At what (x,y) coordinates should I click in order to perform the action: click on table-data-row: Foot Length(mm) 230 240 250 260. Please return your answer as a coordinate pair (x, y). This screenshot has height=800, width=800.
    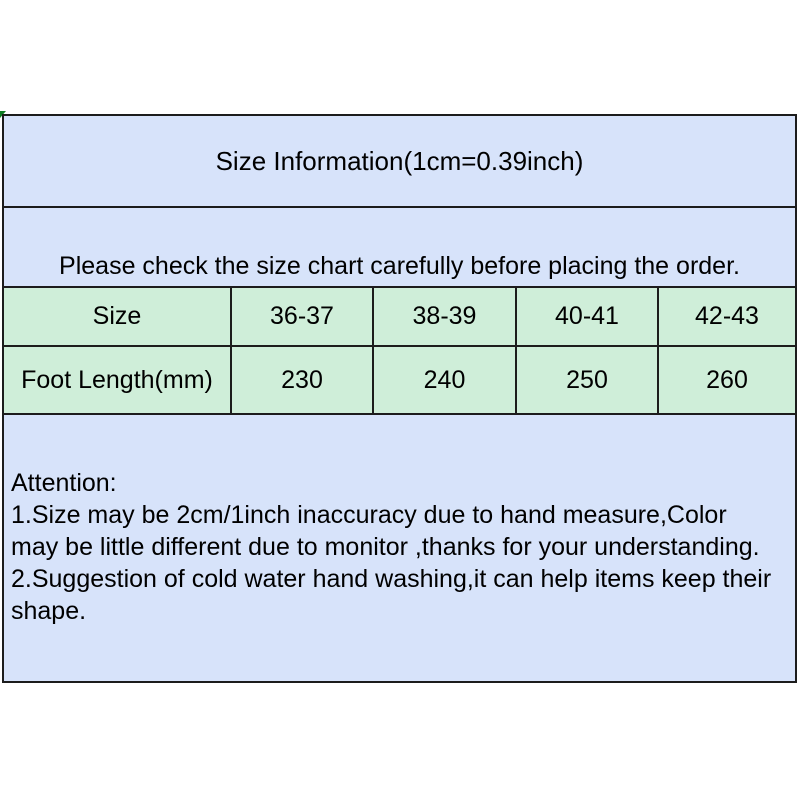
    Looking at the image, I should click on (399, 381).